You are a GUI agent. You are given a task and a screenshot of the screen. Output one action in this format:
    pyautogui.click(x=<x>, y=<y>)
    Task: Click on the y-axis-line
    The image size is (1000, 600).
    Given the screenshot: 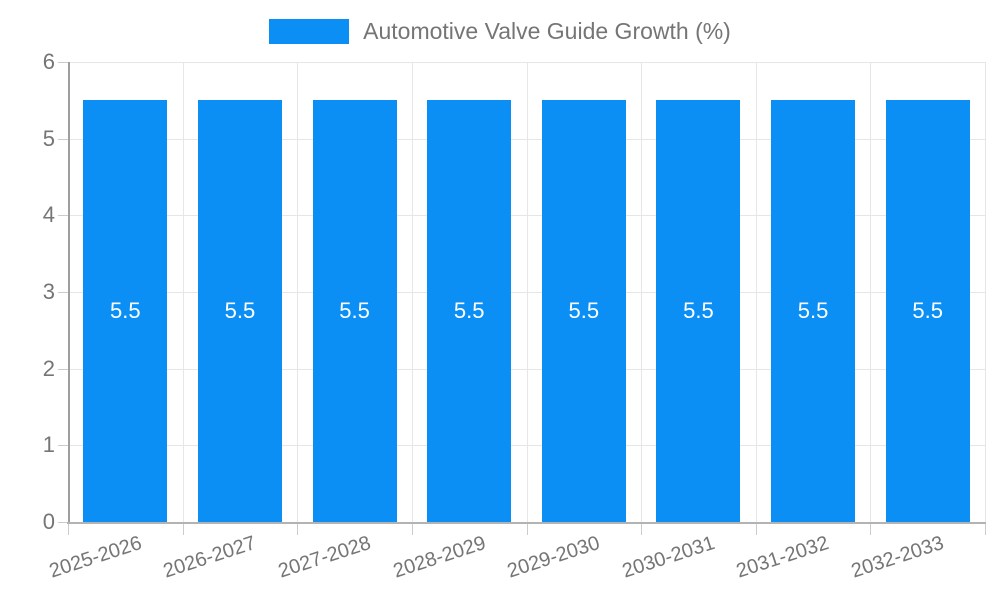 What is the action you would take?
    pyautogui.click(x=69, y=292)
    